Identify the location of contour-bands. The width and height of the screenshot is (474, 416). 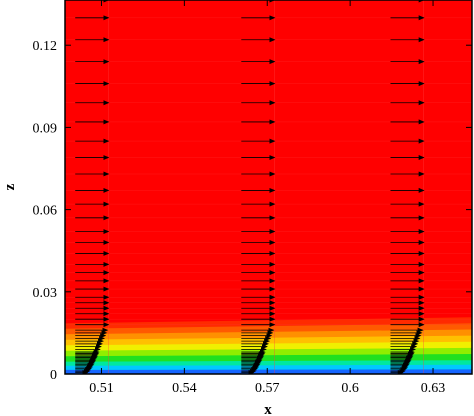
(268, 345).